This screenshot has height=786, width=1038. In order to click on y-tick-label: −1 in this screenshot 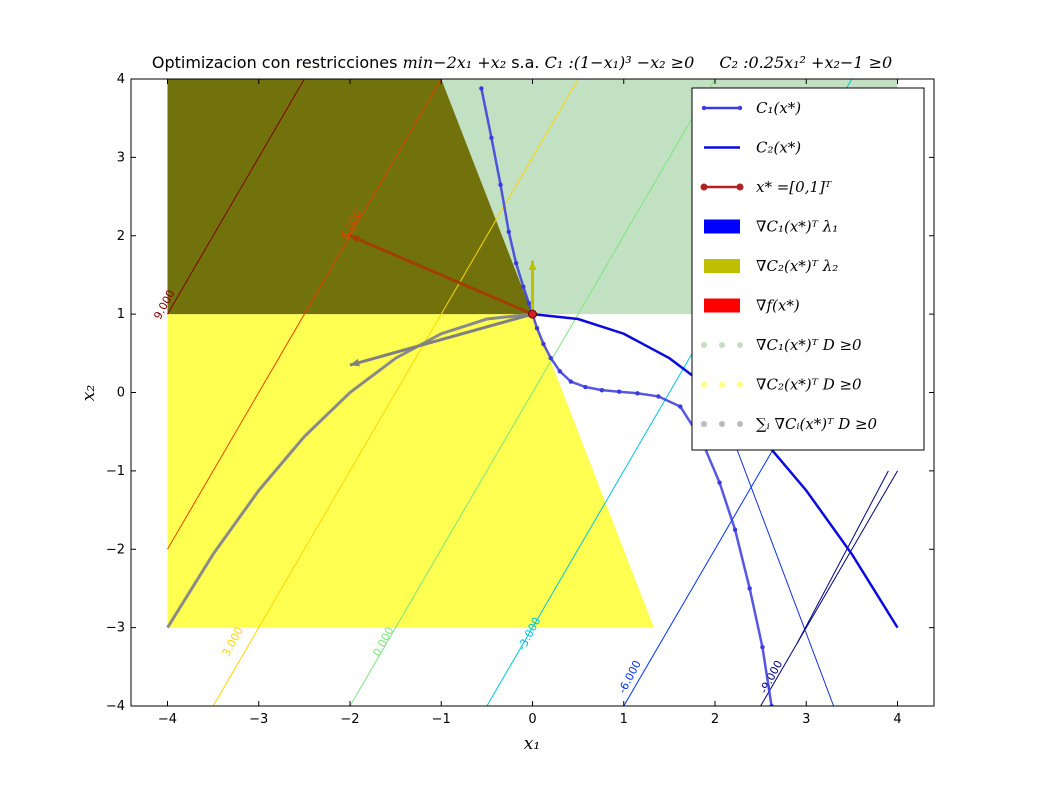, I will do `click(115, 471)`.